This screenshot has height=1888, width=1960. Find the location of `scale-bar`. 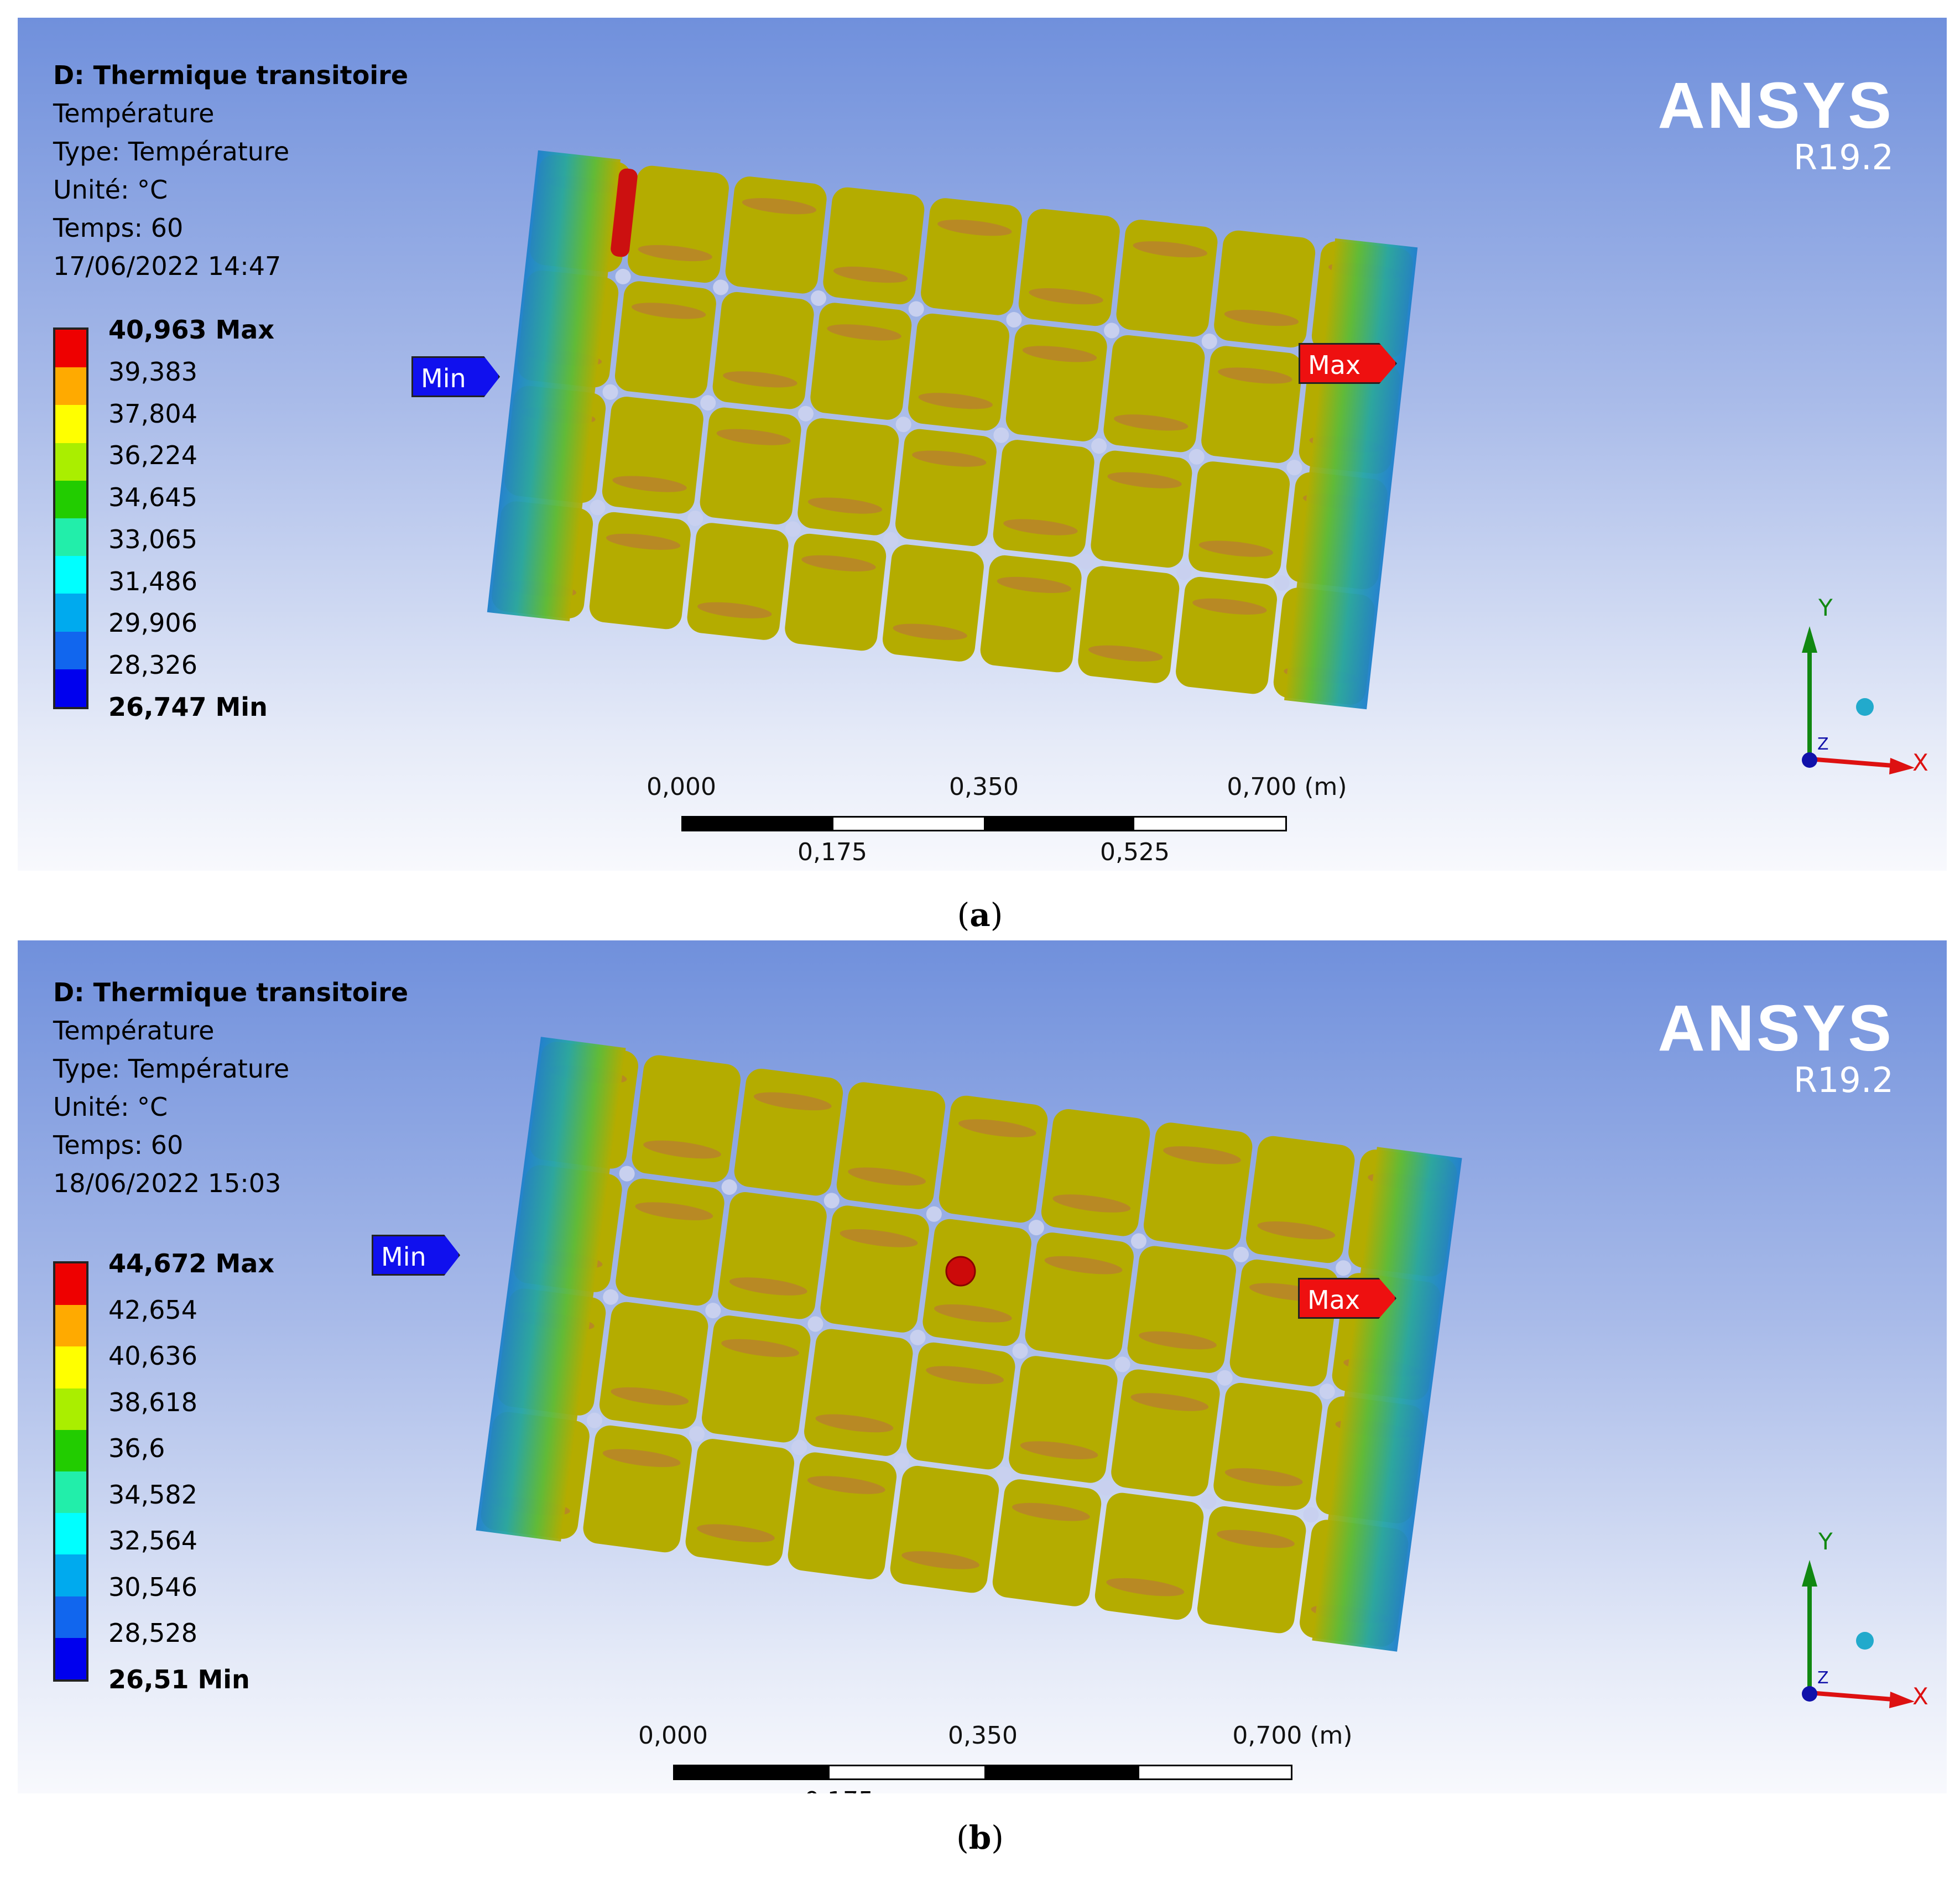

scale-bar is located at coordinates (982, 1772).